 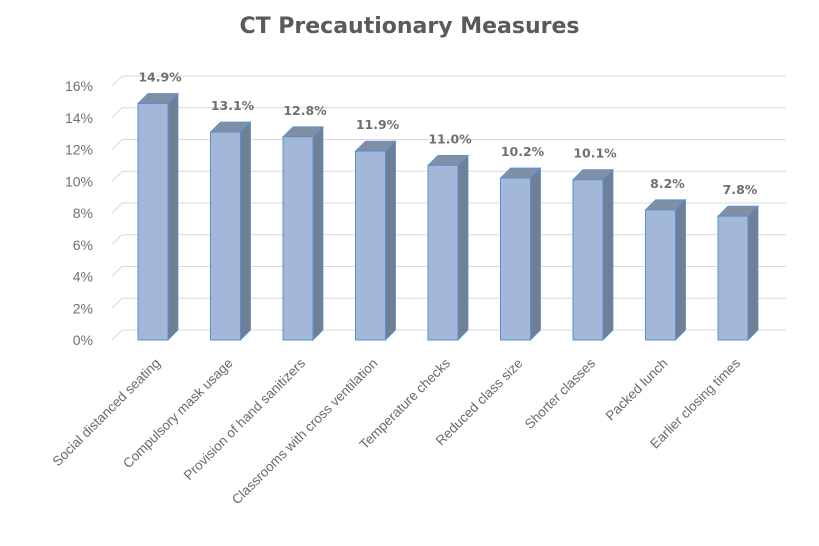 What do you see at coordinates (667, 183) in the screenshot?
I see `data-label: 8.2%` at bounding box center [667, 183].